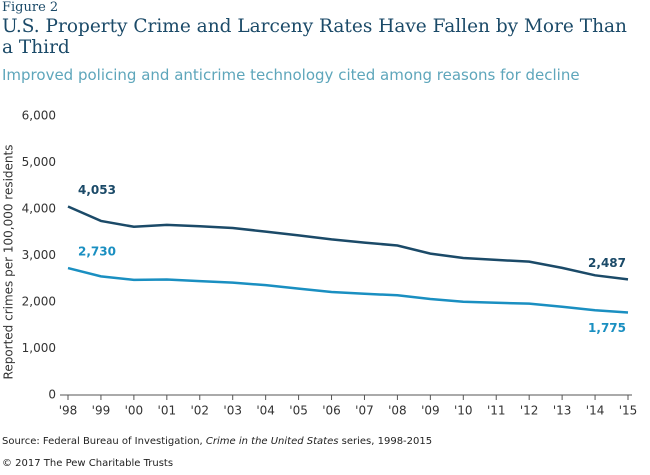  I want to click on x-tick-label: '11, so click(496, 411).